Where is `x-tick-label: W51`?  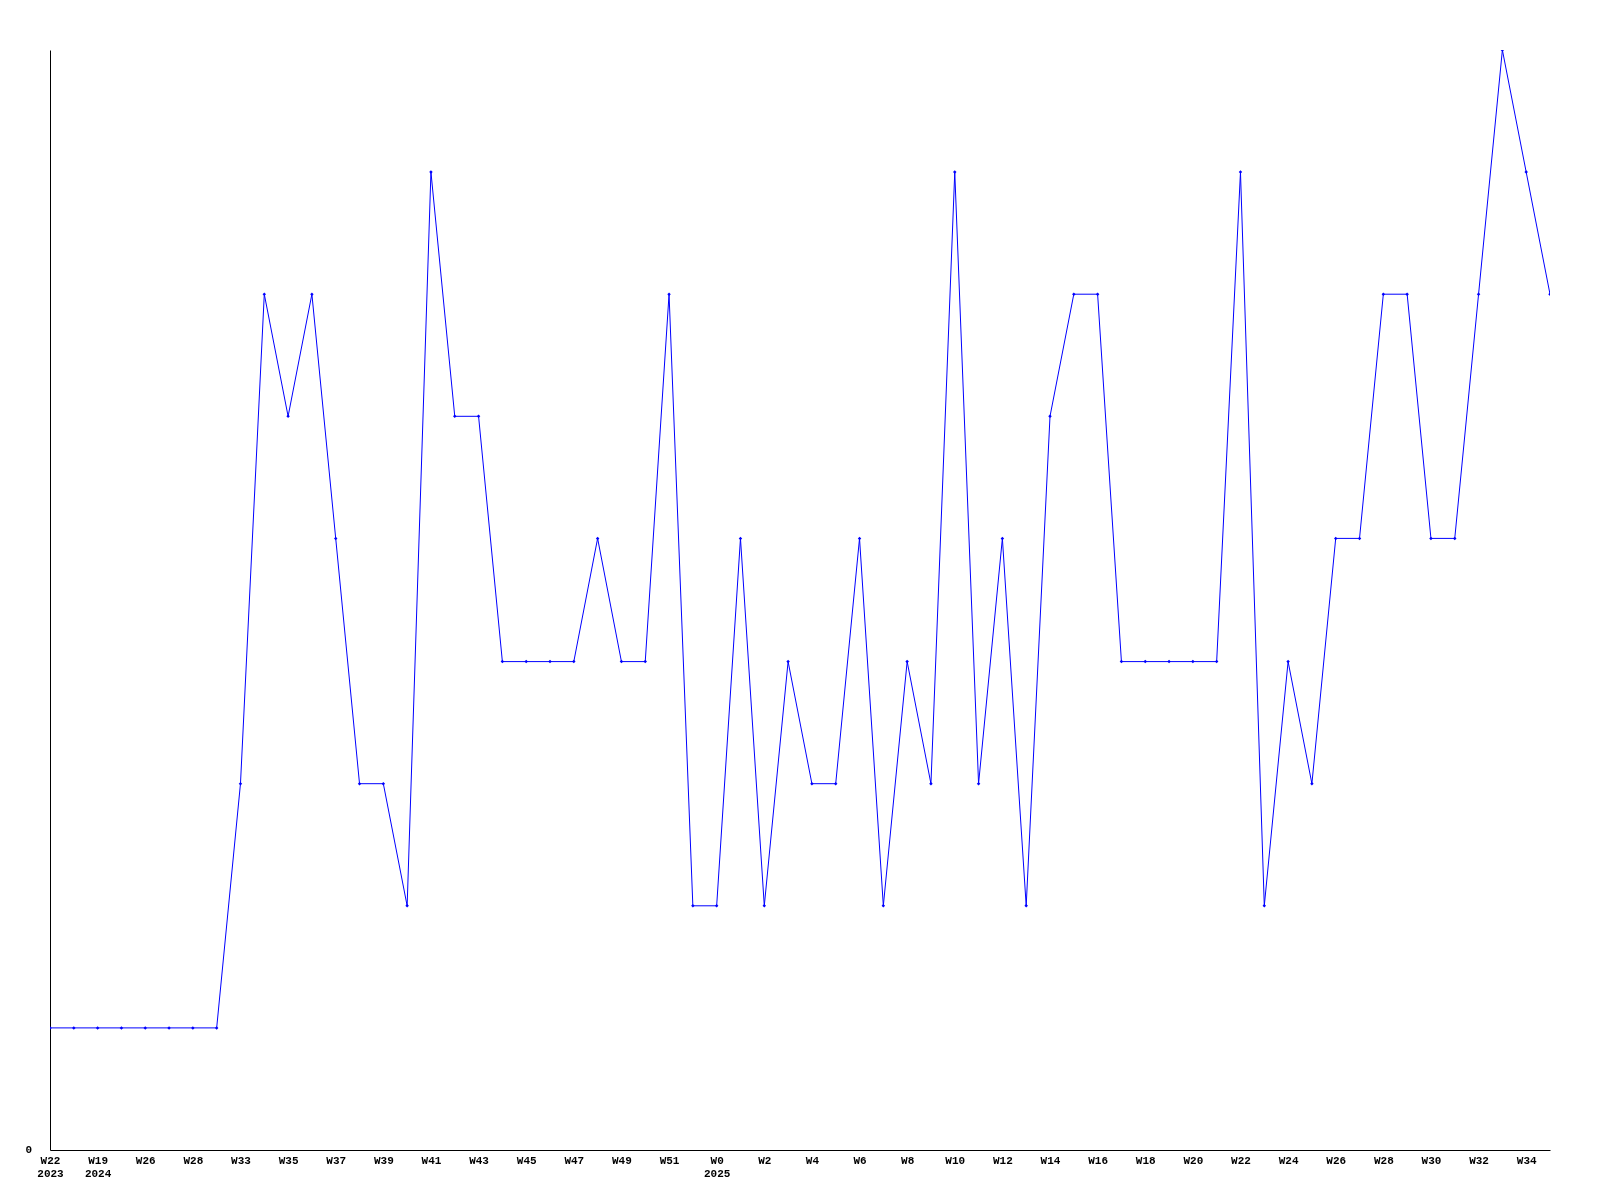
x-tick-label: W51 is located at coordinates (669, 1160).